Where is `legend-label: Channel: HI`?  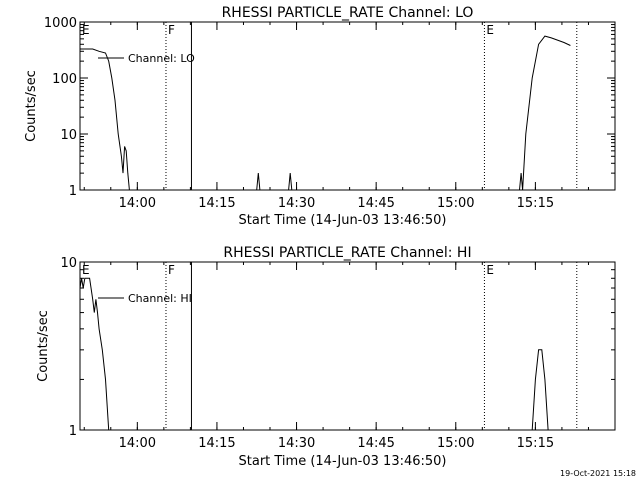 legend-label: Channel: HI is located at coordinates (160, 298).